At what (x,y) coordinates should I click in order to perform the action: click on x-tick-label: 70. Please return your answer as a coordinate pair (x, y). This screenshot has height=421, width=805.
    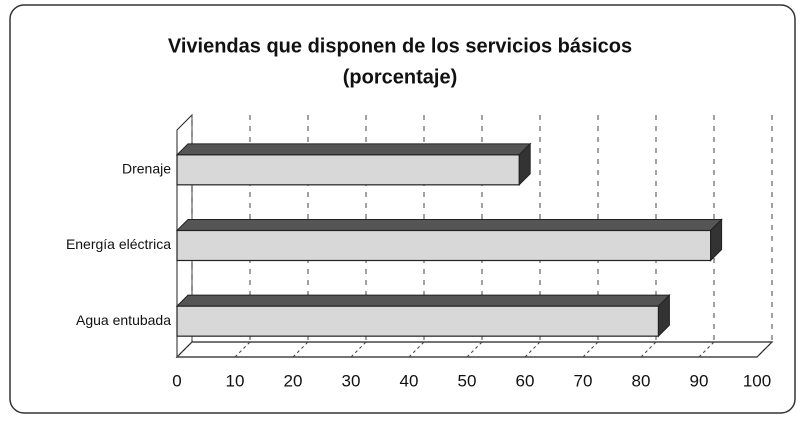
    Looking at the image, I should click on (583, 380).